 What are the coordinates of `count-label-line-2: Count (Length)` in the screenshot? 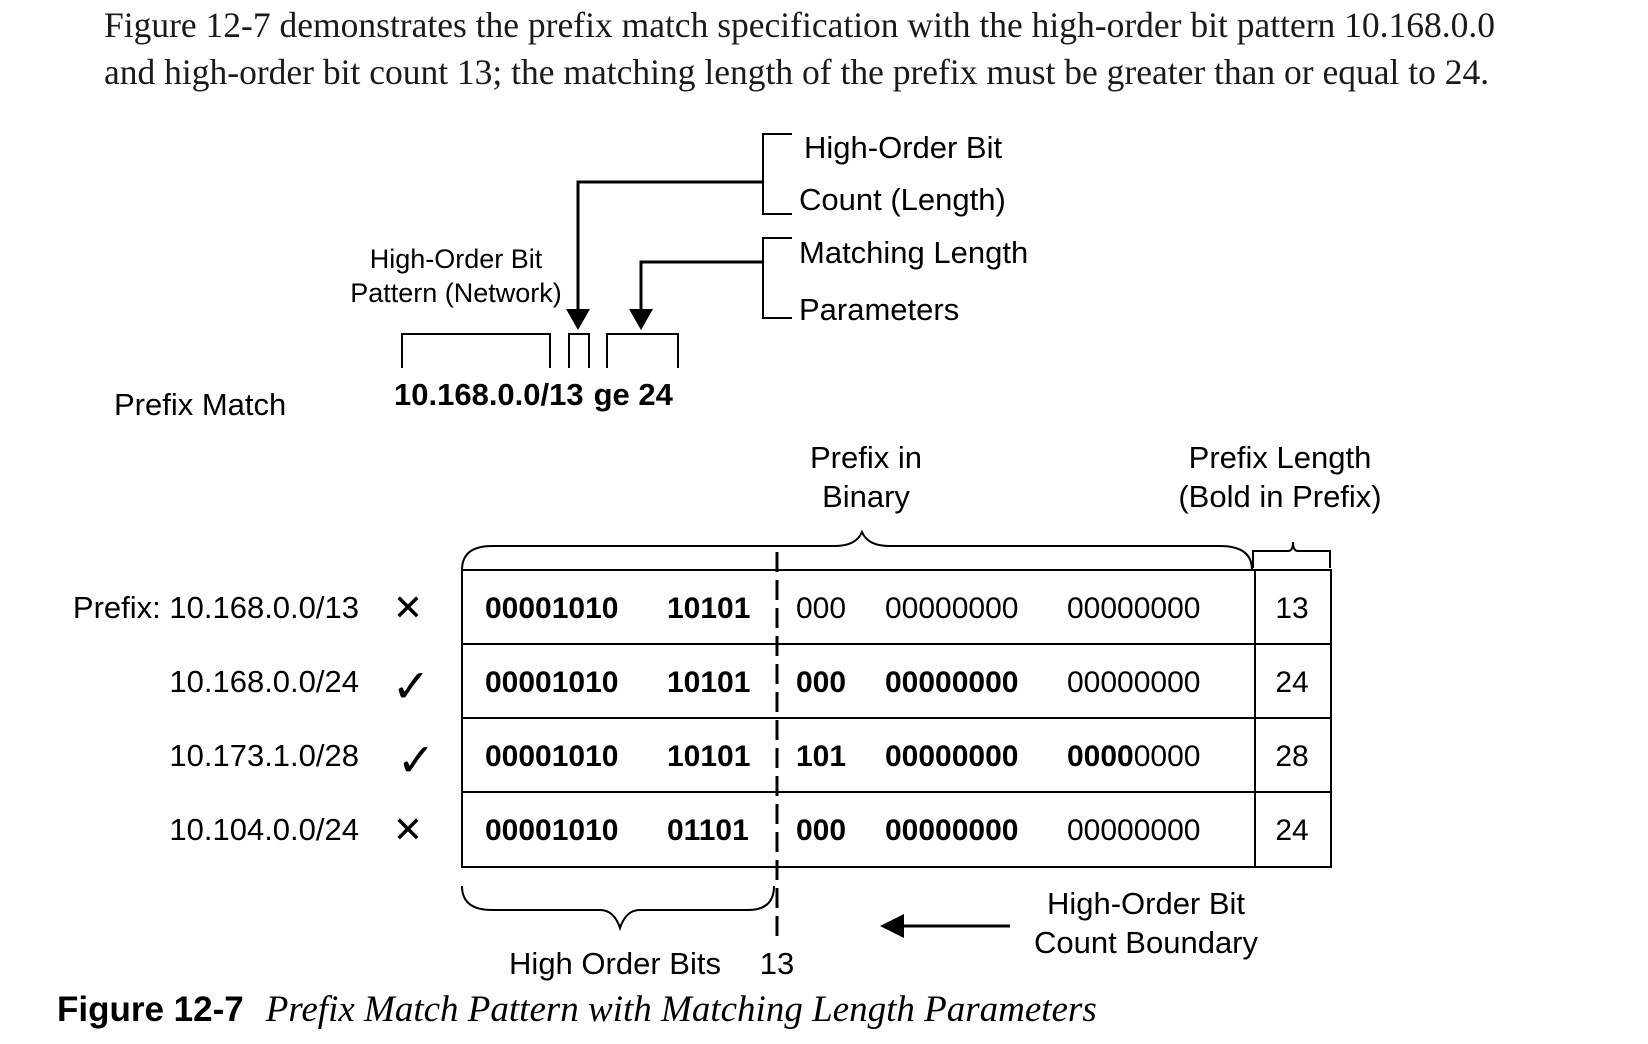 It's located at (902, 199).